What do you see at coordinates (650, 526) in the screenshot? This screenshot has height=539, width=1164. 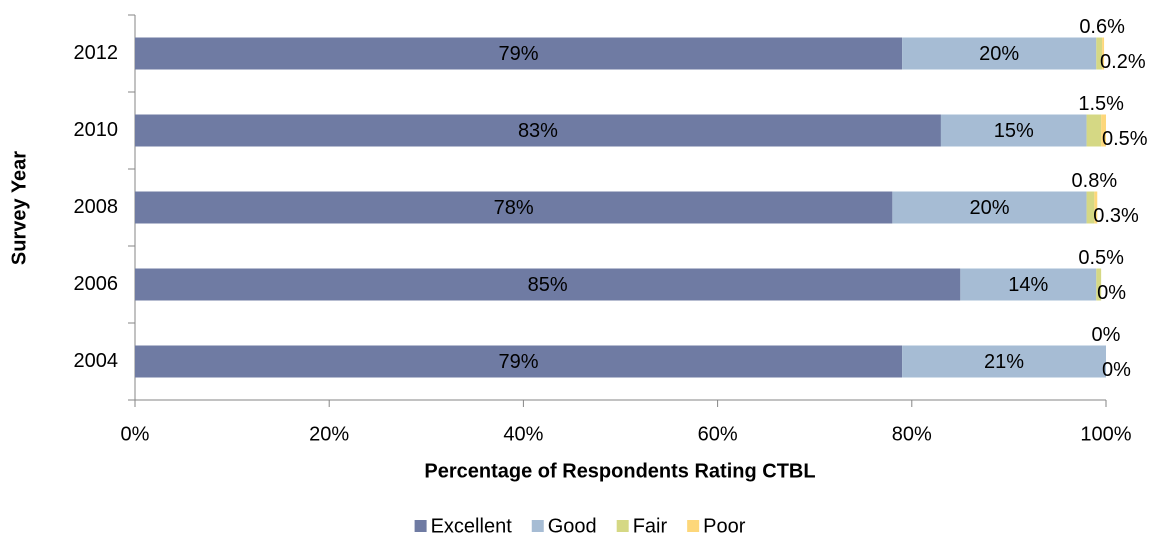 I see `legend-label: Fair` at bounding box center [650, 526].